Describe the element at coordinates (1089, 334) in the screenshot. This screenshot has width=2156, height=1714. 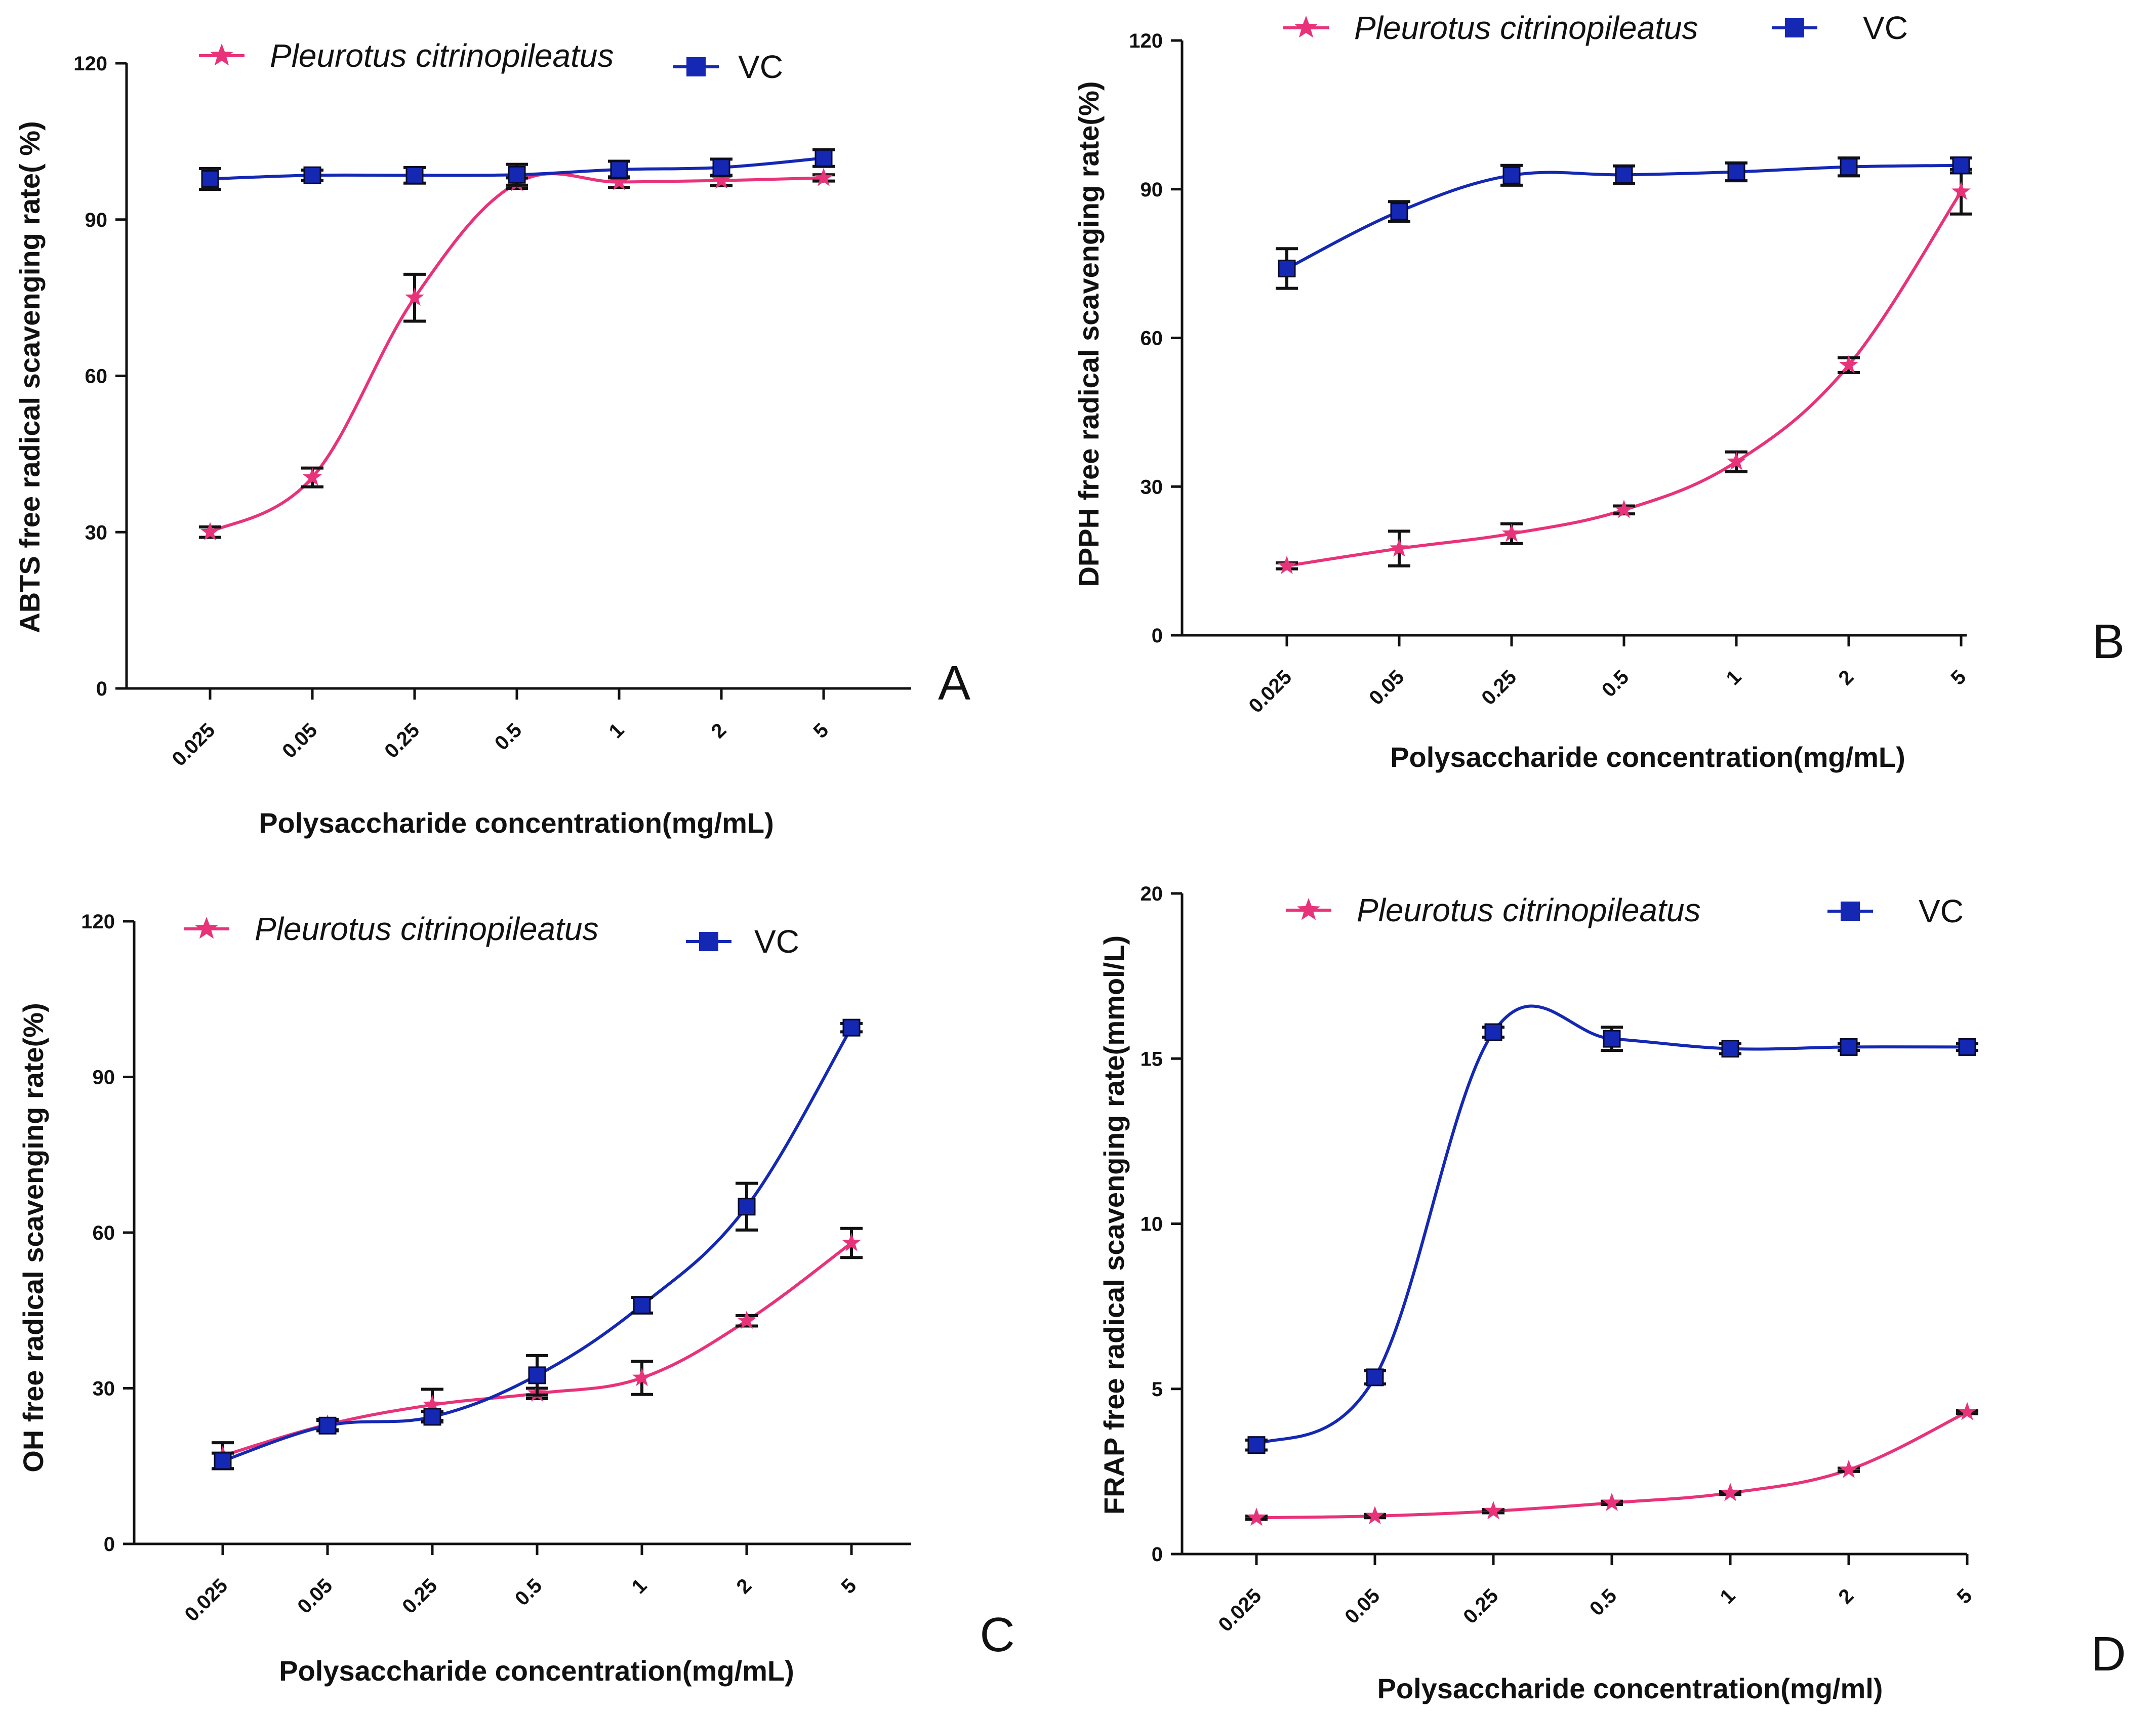
I see `y-axis-title: DPPH free radical scavenging rate(%)` at that location.